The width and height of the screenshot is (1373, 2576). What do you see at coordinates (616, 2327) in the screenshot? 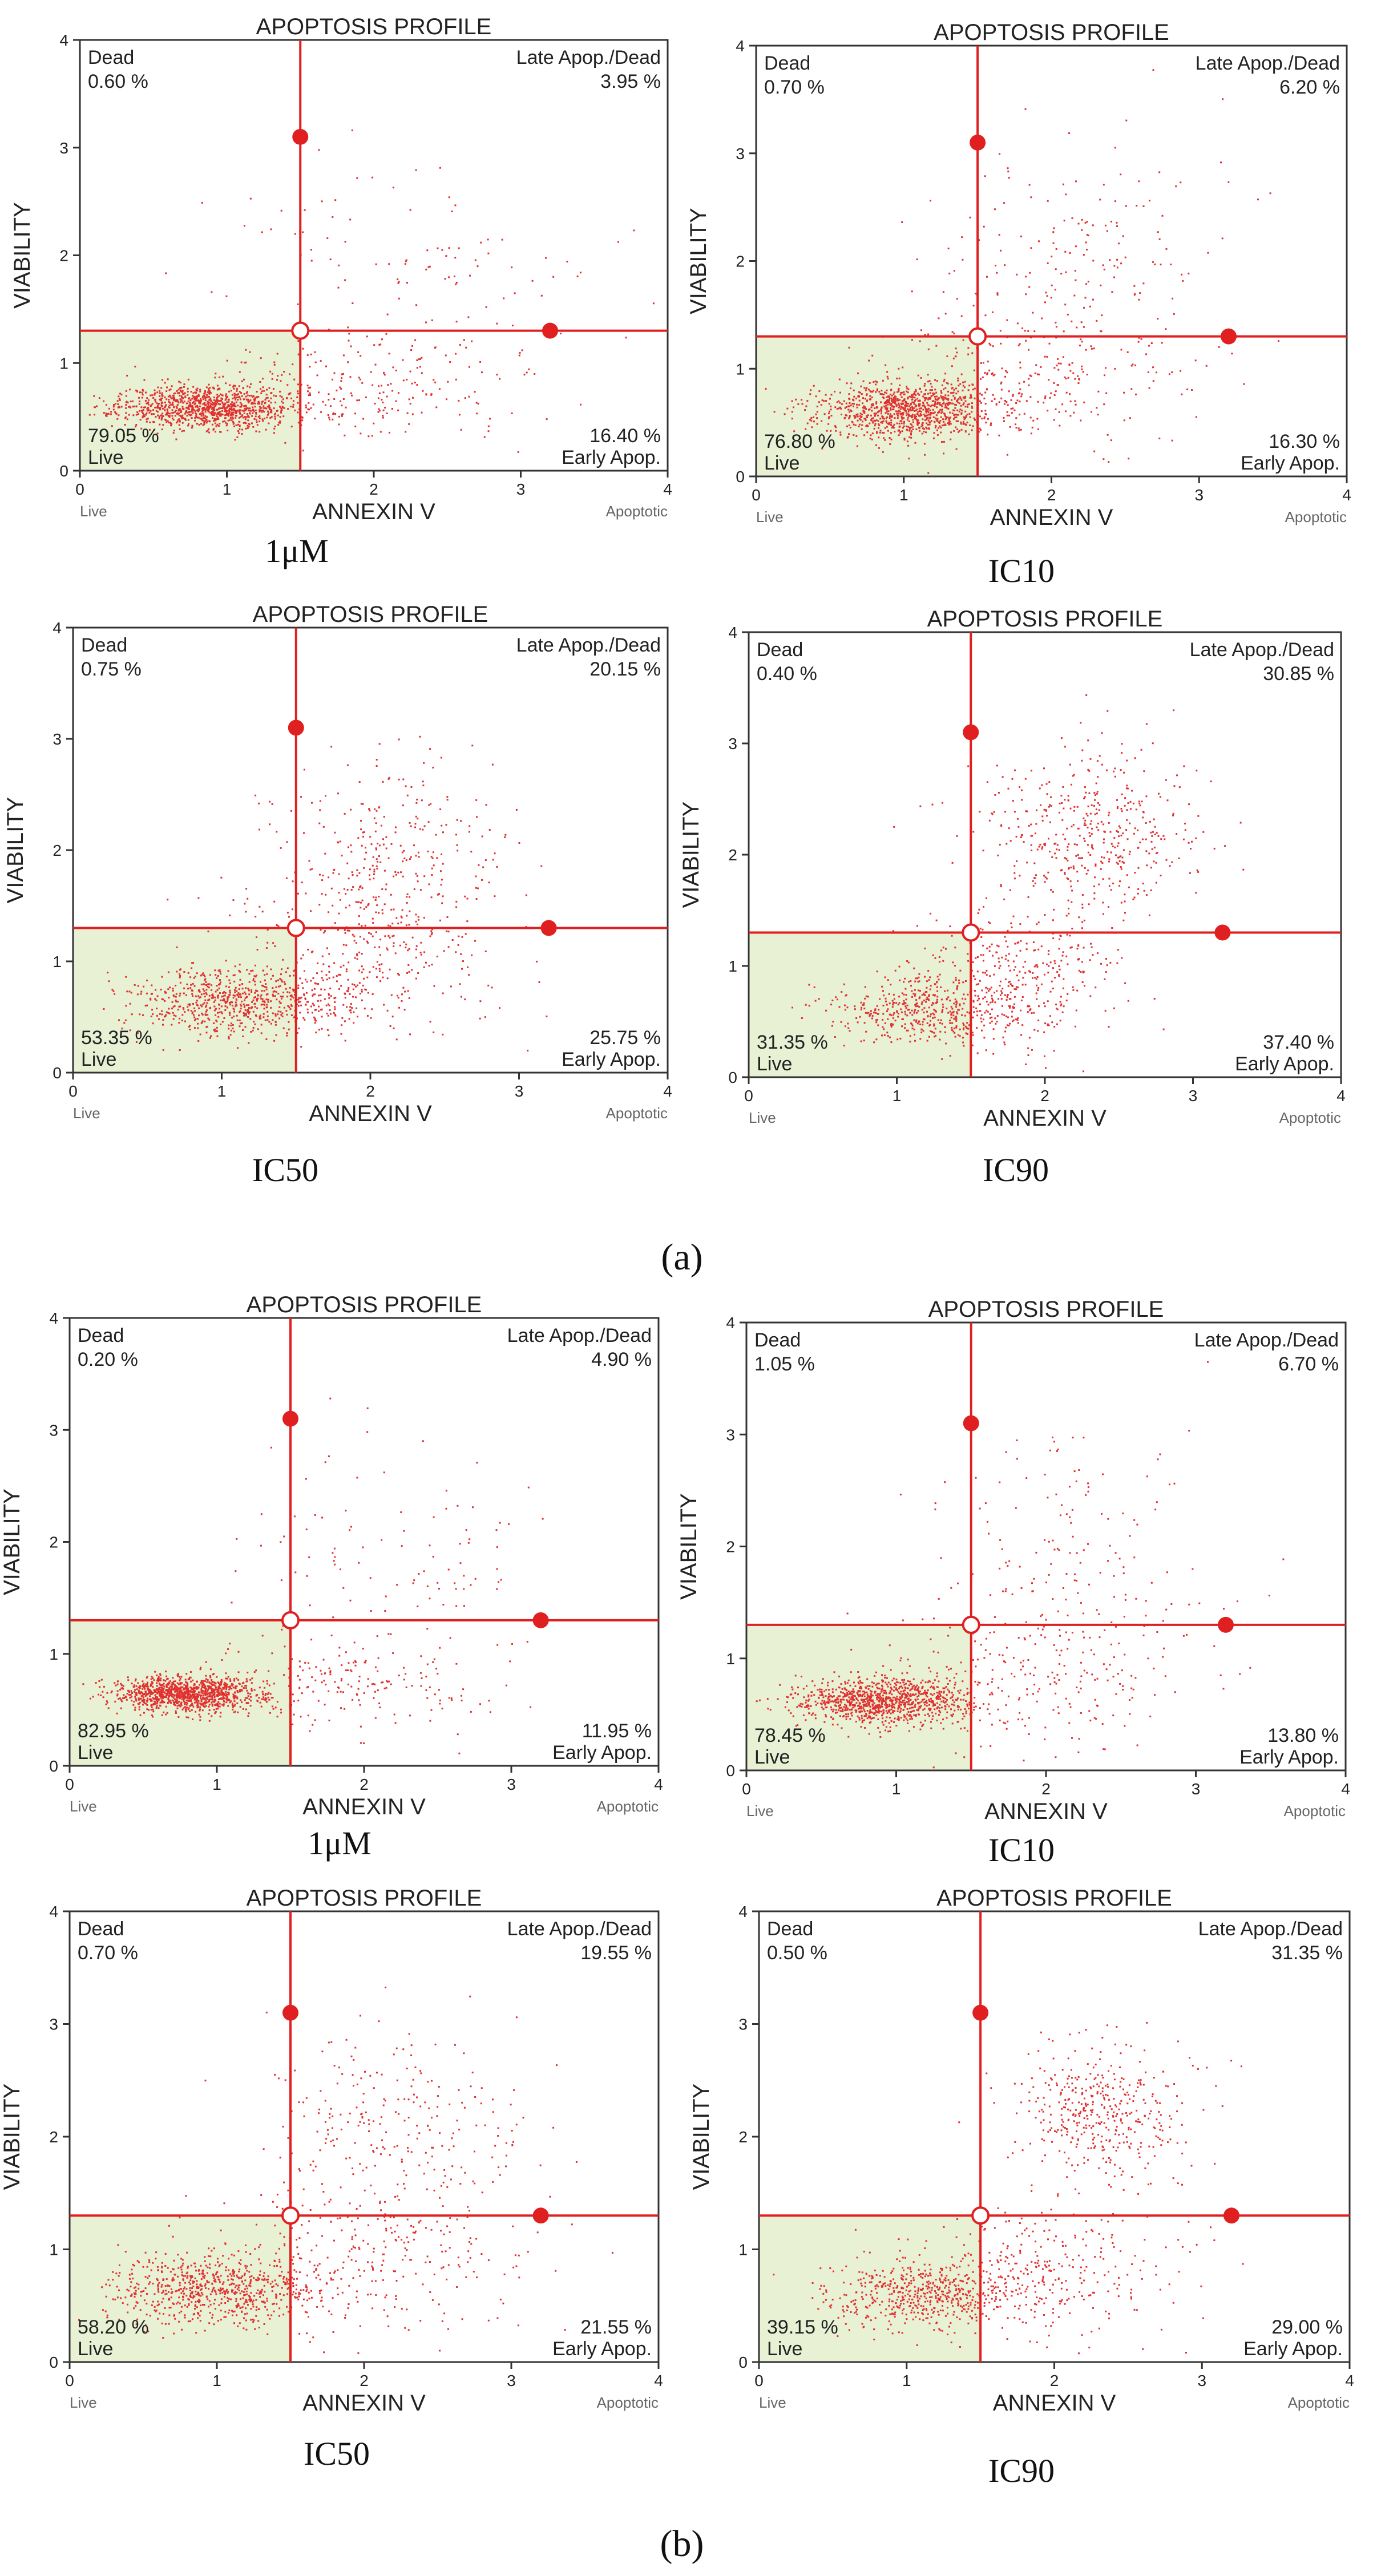
I see `quadrant-early-value: 21.55 %` at bounding box center [616, 2327].